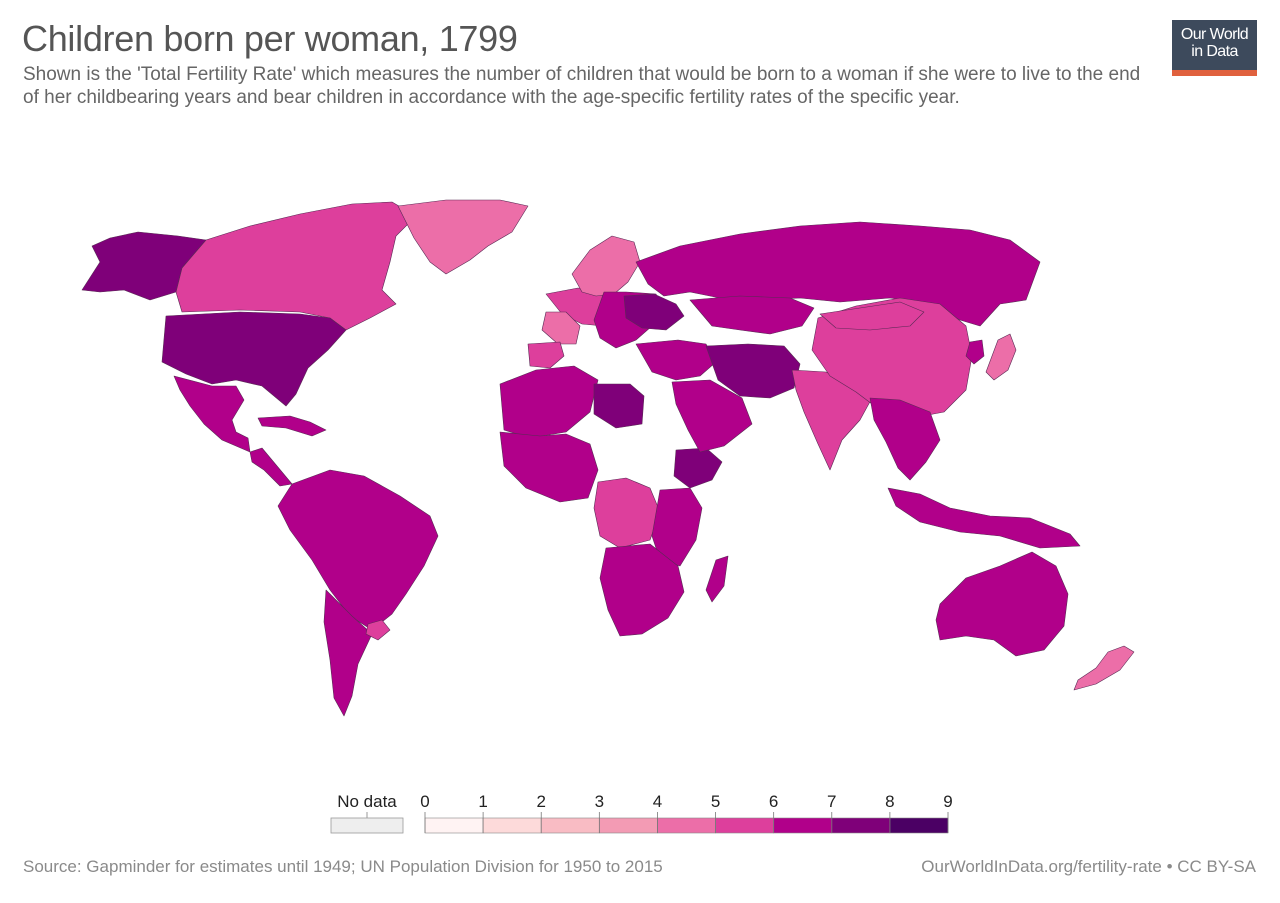 The width and height of the screenshot is (1280, 903). Describe the element at coordinates (838, 274) in the screenshot. I see `region-russia: Russia: 6.8` at that location.